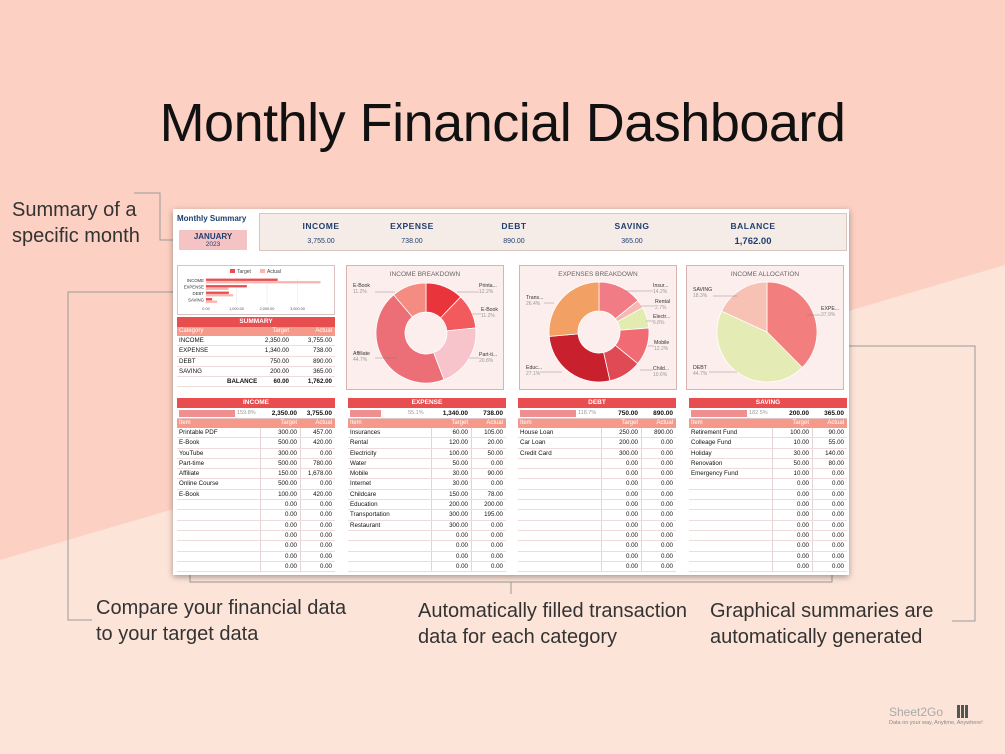  Describe the element at coordinates (536, 453) in the screenshot. I see `debt-row-item: Credit Card` at that location.